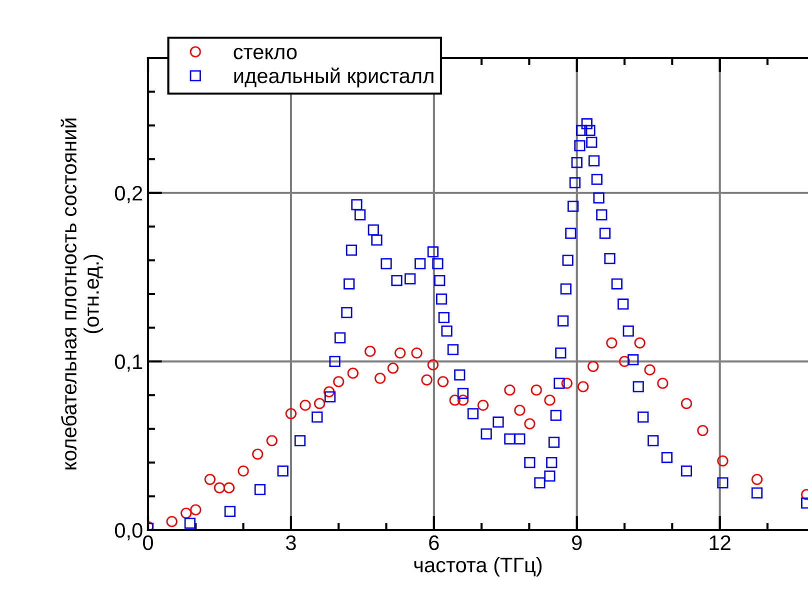 The image size is (808, 608). I want to click on y-tick-label: 0,2, so click(128, 195).